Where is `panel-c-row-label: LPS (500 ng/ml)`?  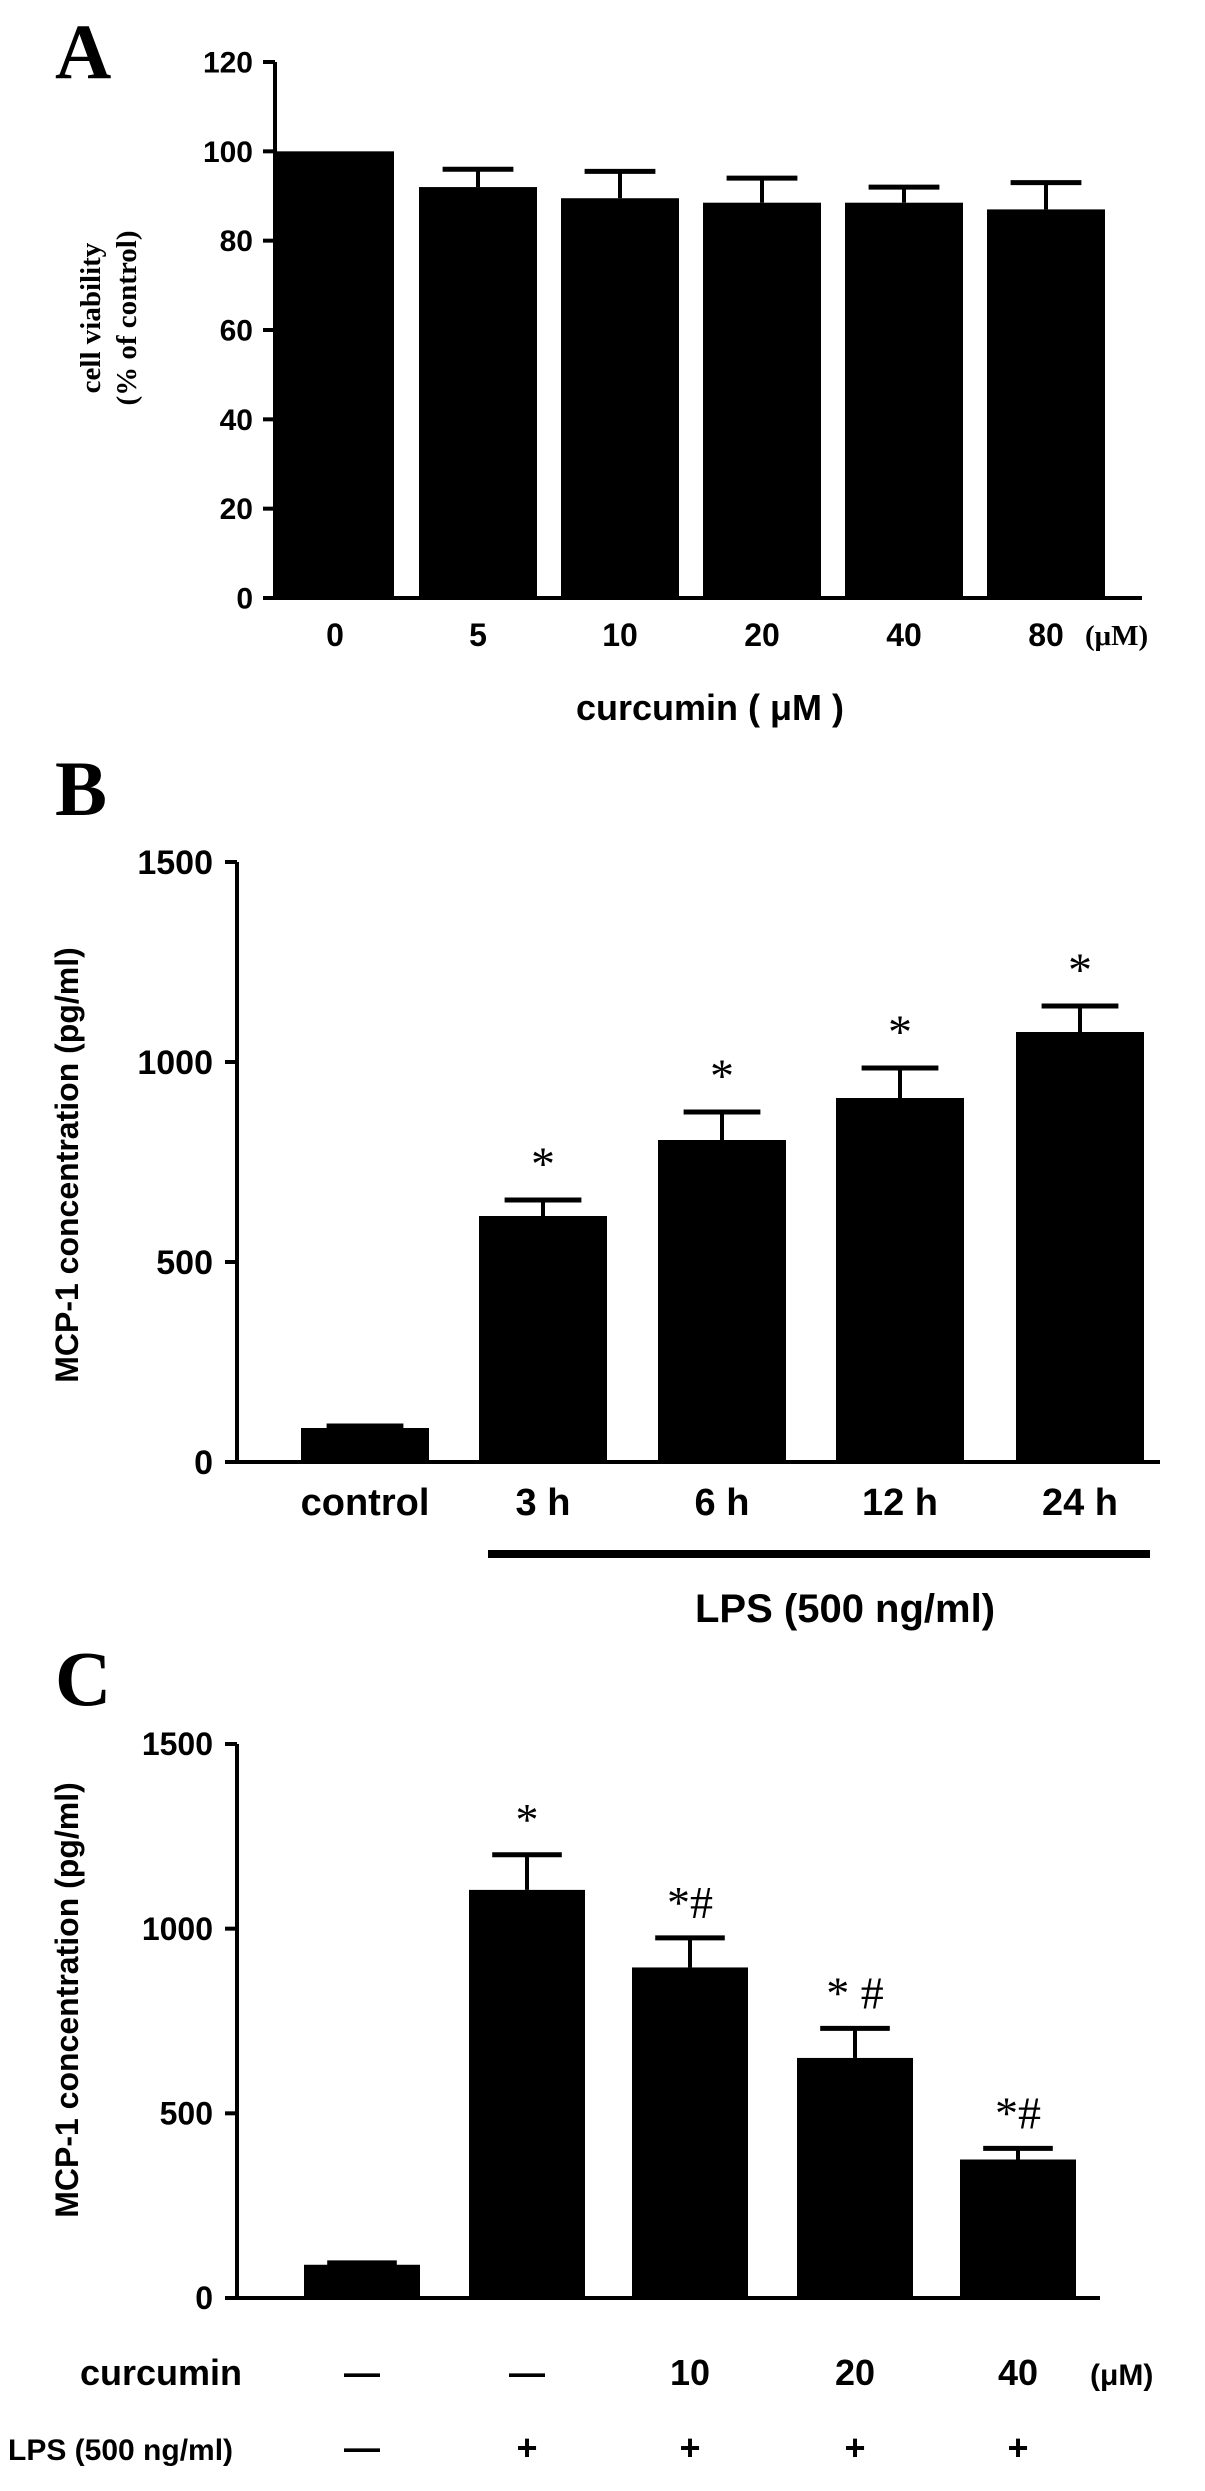
panel-c-row-label: LPS (500 ng/ml) is located at coordinates (120, 2450).